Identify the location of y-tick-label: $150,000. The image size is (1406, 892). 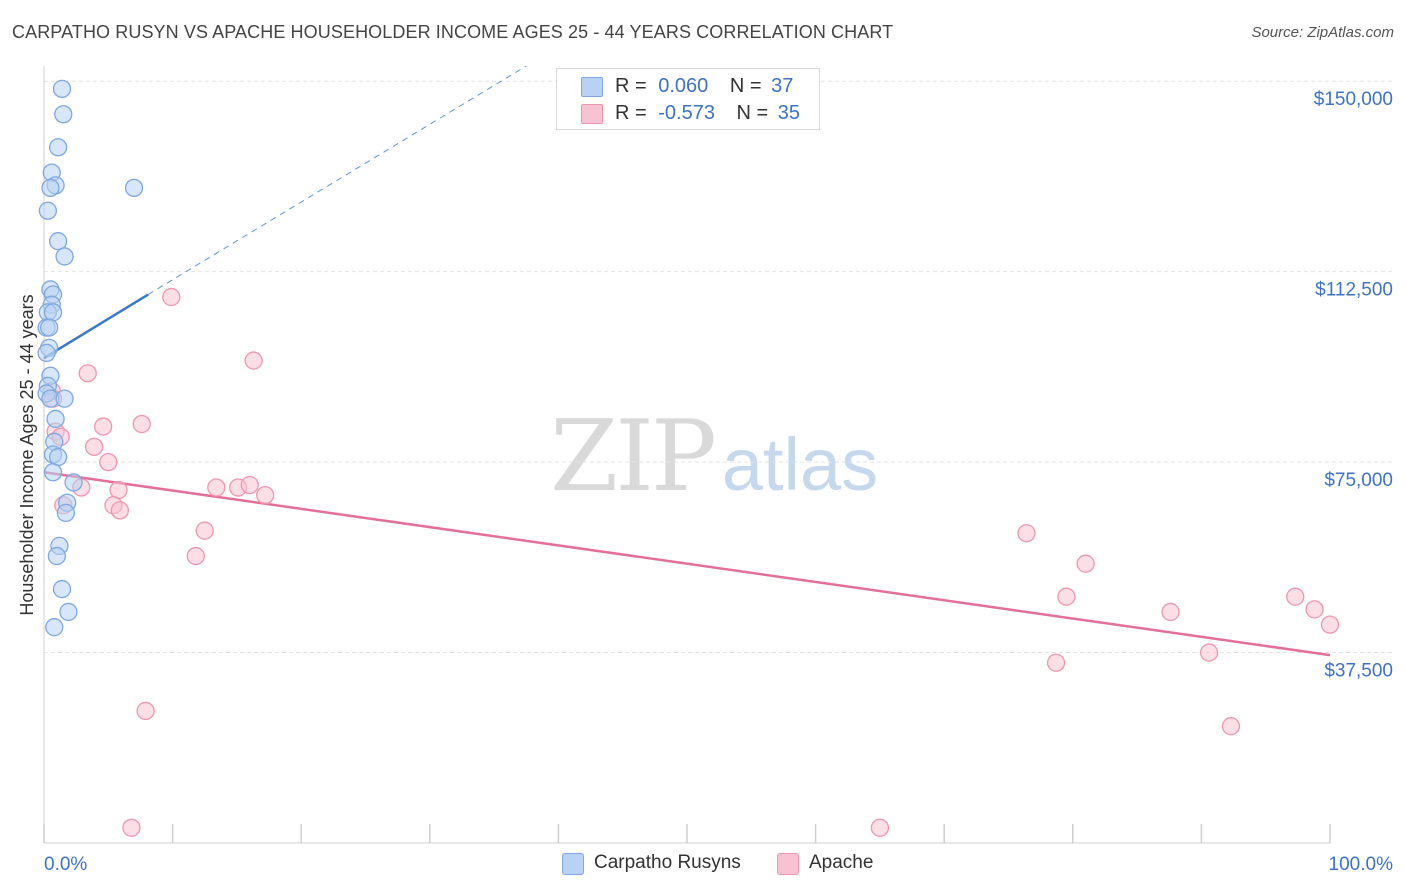
(1353, 99).